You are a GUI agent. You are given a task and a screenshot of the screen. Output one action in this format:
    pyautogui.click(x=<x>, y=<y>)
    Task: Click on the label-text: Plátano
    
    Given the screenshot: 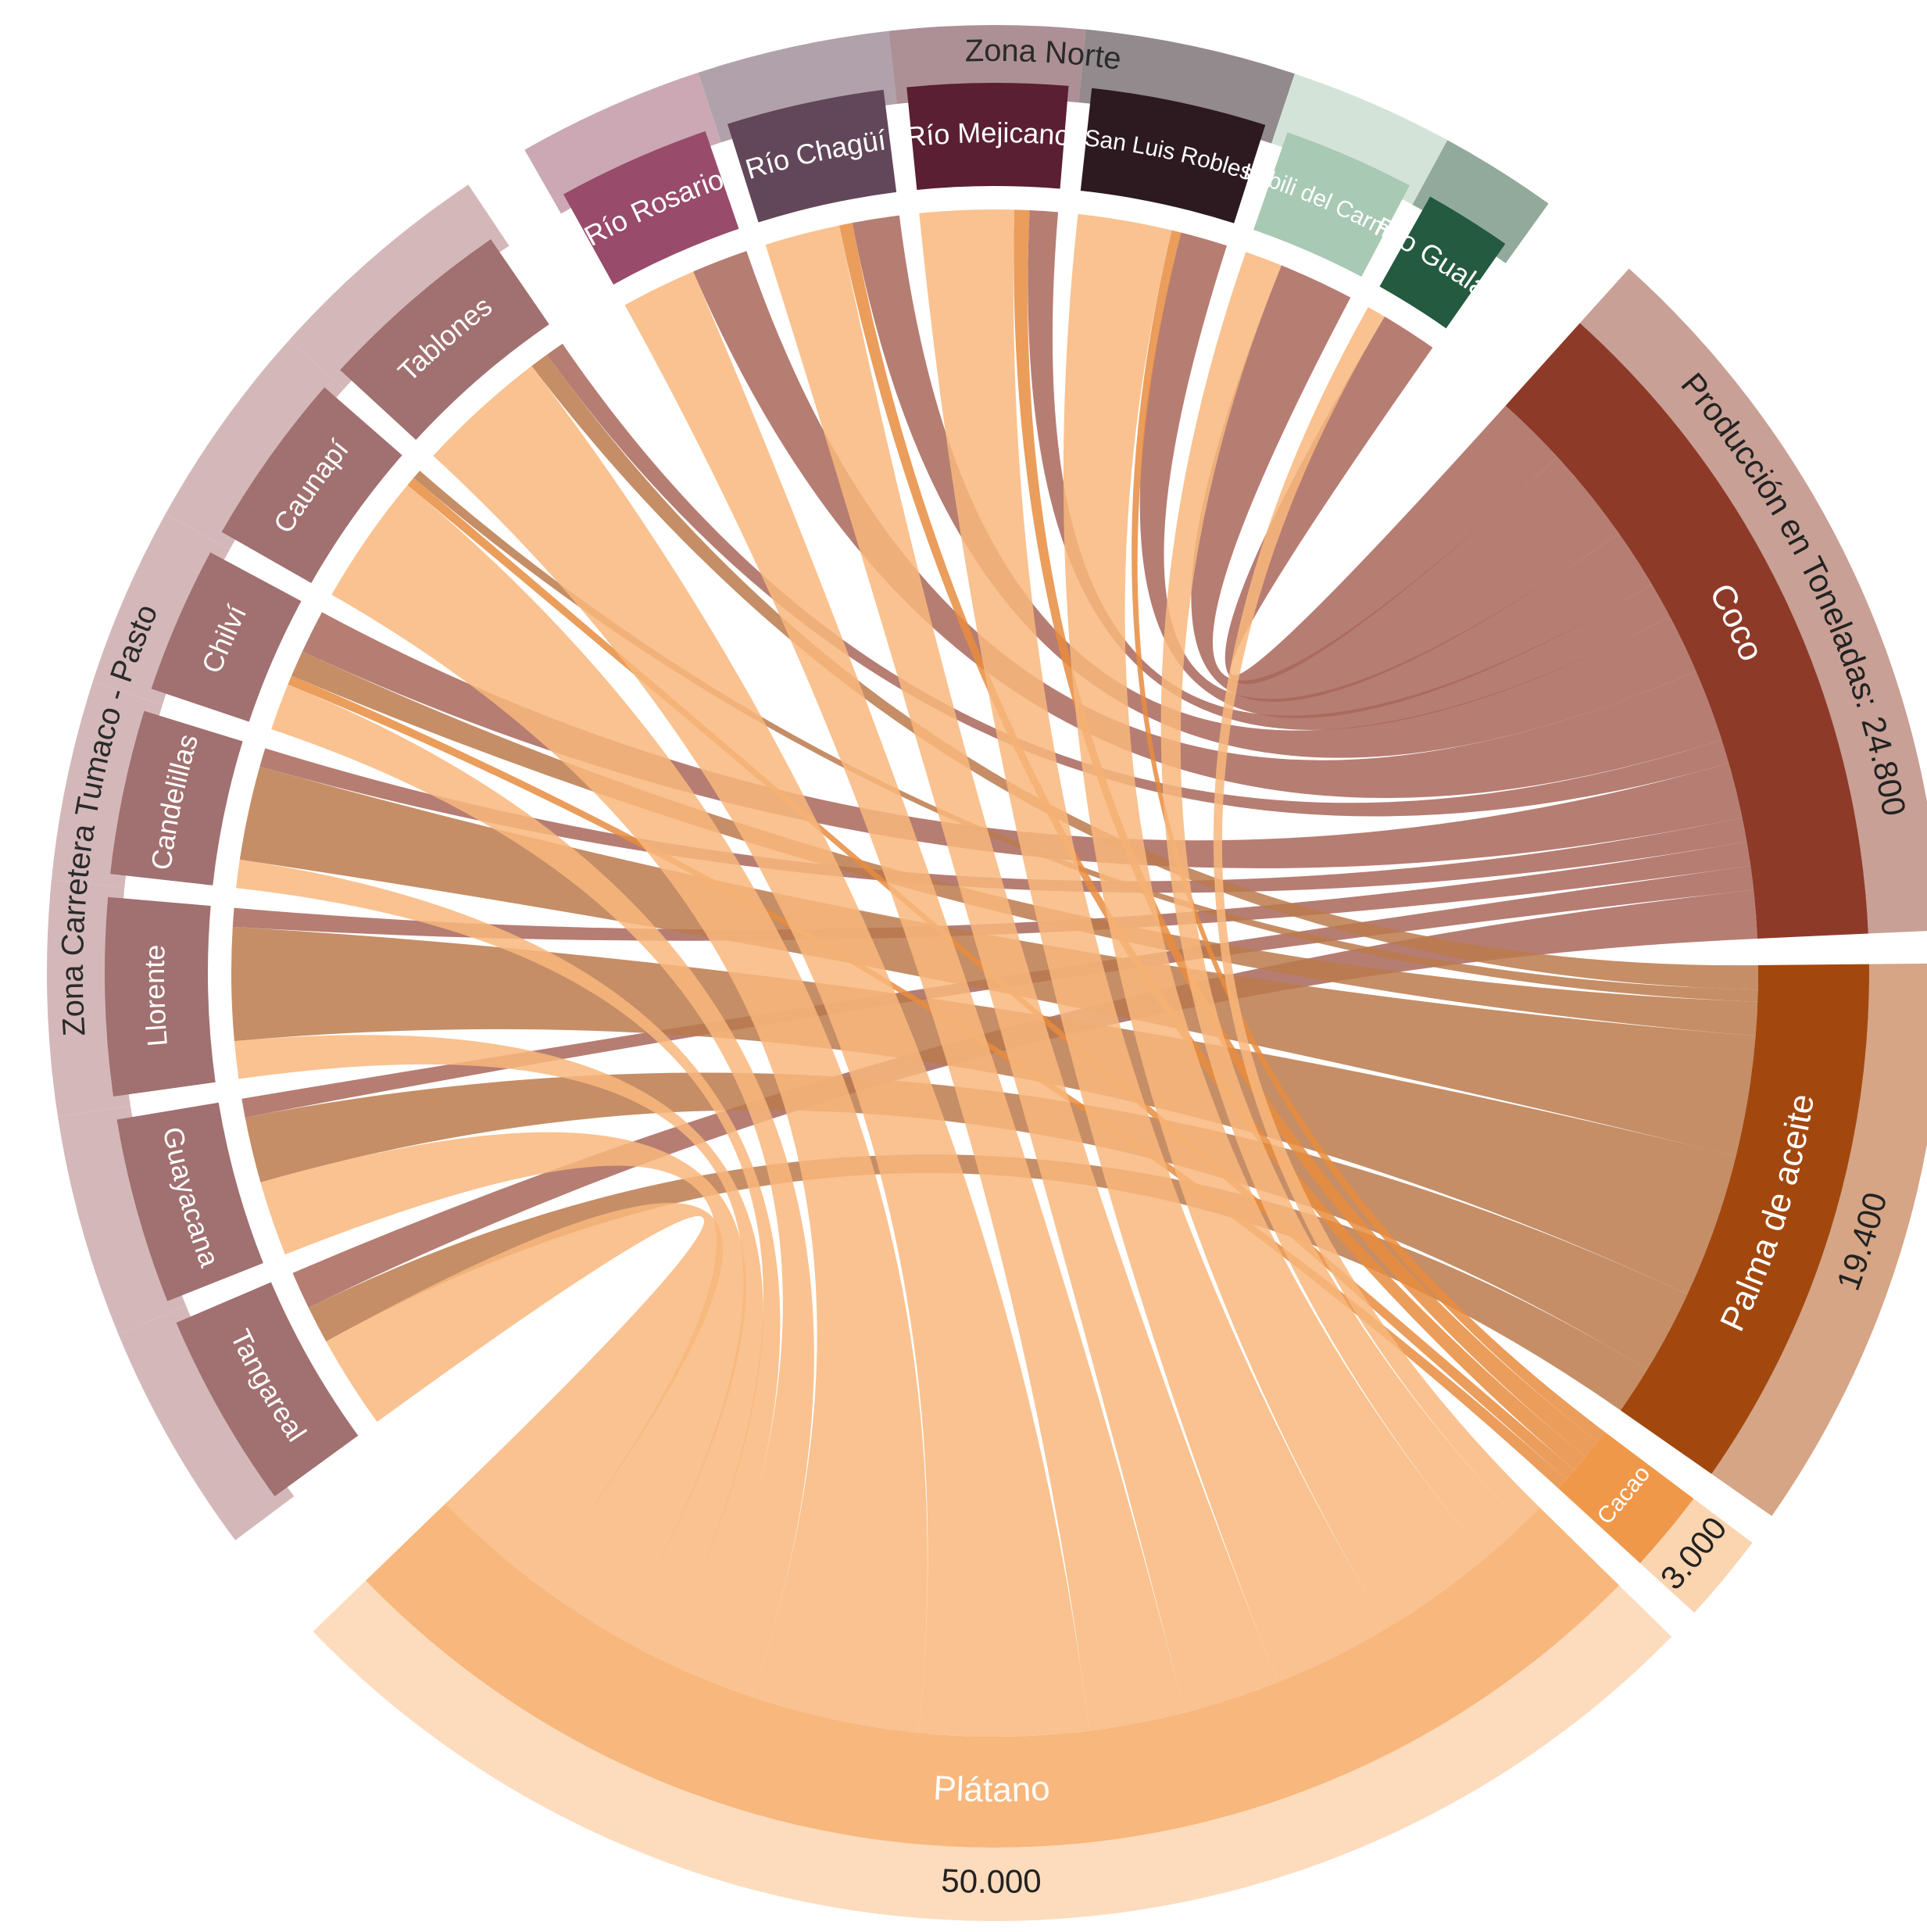 What is the action you would take?
    pyautogui.click(x=991, y=1789)
    